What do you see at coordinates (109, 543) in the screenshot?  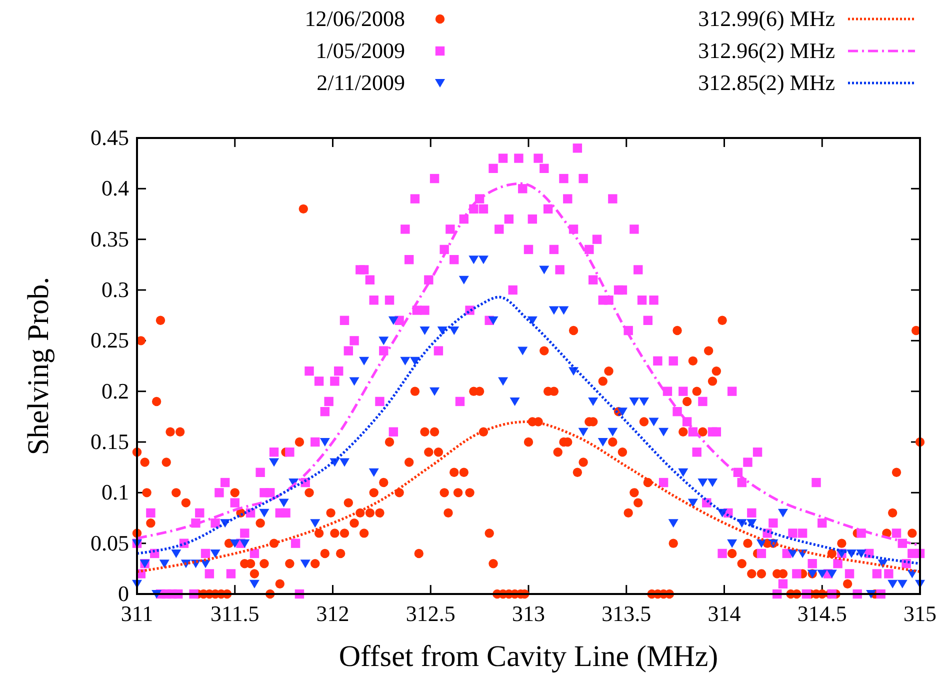 I see `y-tick-label: 0.05` at bounding box center [109, 543].